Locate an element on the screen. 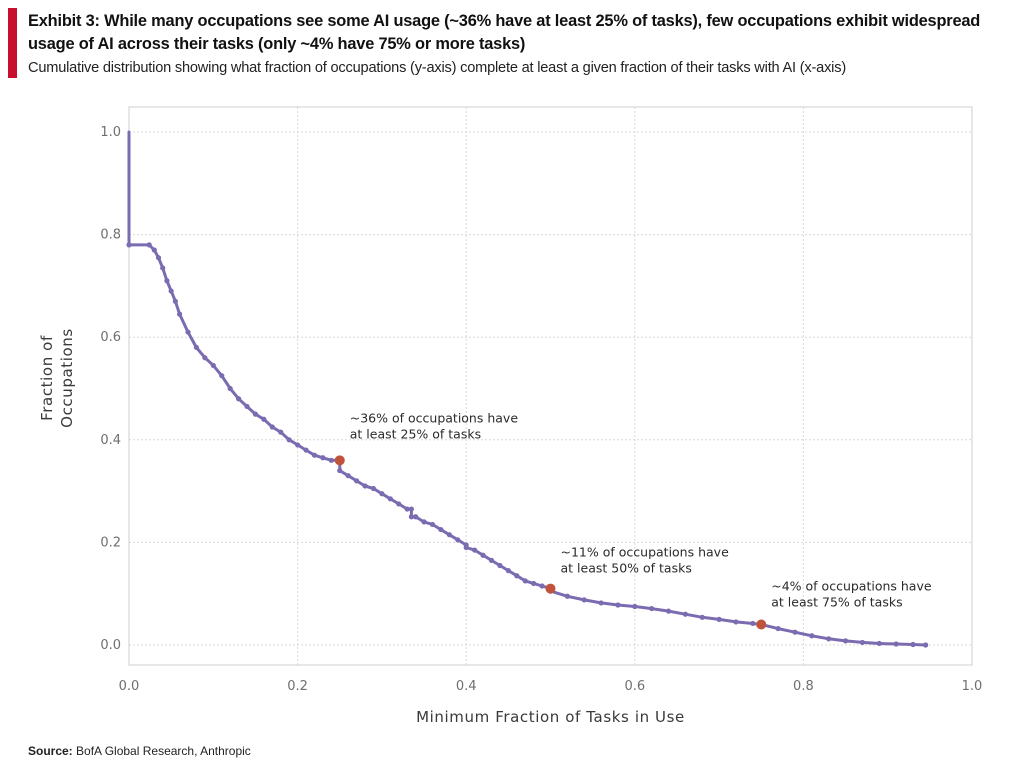  highlight-points is located at coordinates (550, 542).